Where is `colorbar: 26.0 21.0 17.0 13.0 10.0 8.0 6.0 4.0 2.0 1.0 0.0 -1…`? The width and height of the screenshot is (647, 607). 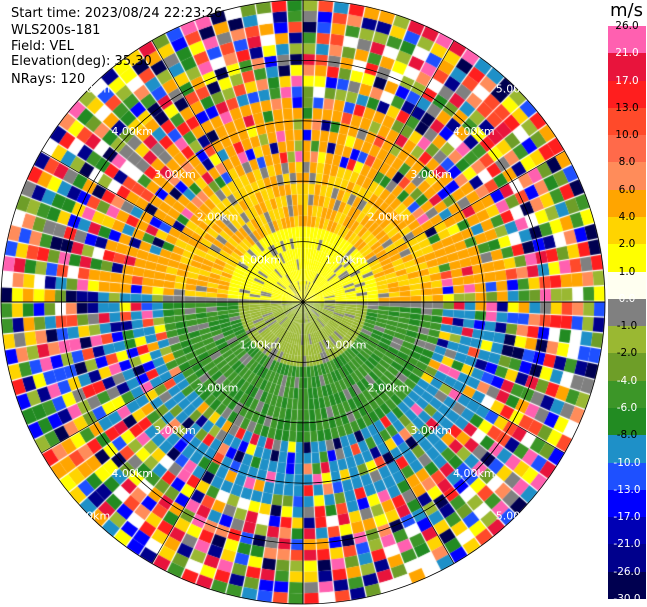 colorbar: 26.0 21.0 17.0 13.0 10.0 8.0 6.0 4.0 2.0 1.0 0.0 -1… is located at coordinates (627, 312).